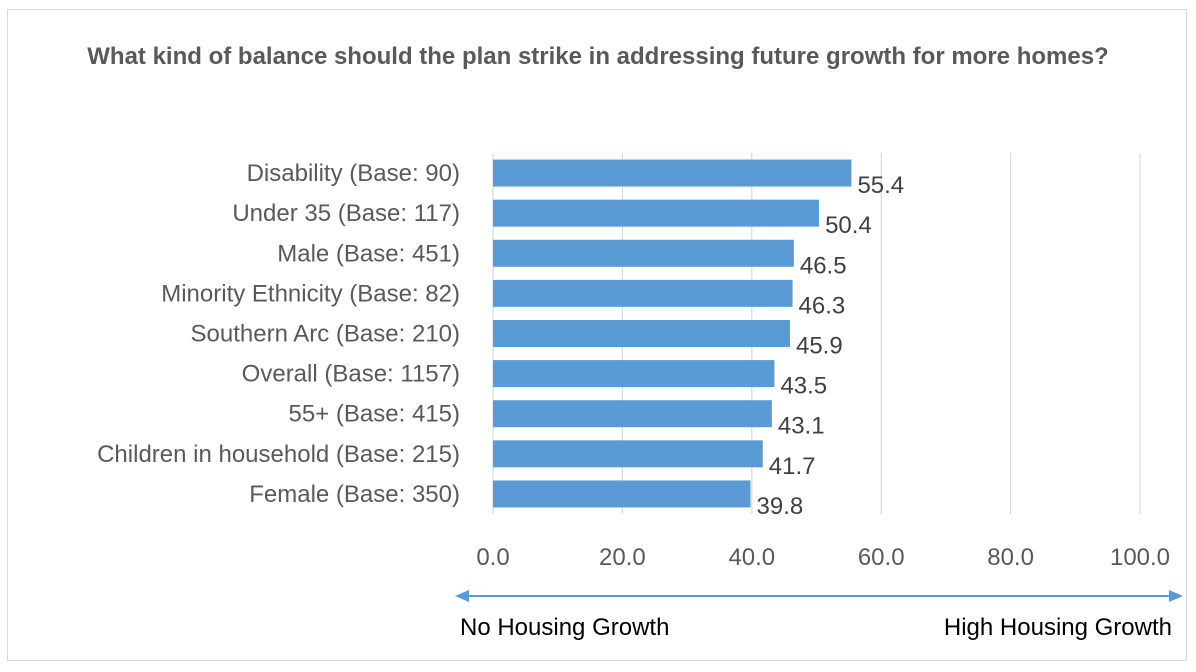  I want to click on data-label: 55.4, so click(880, 185).